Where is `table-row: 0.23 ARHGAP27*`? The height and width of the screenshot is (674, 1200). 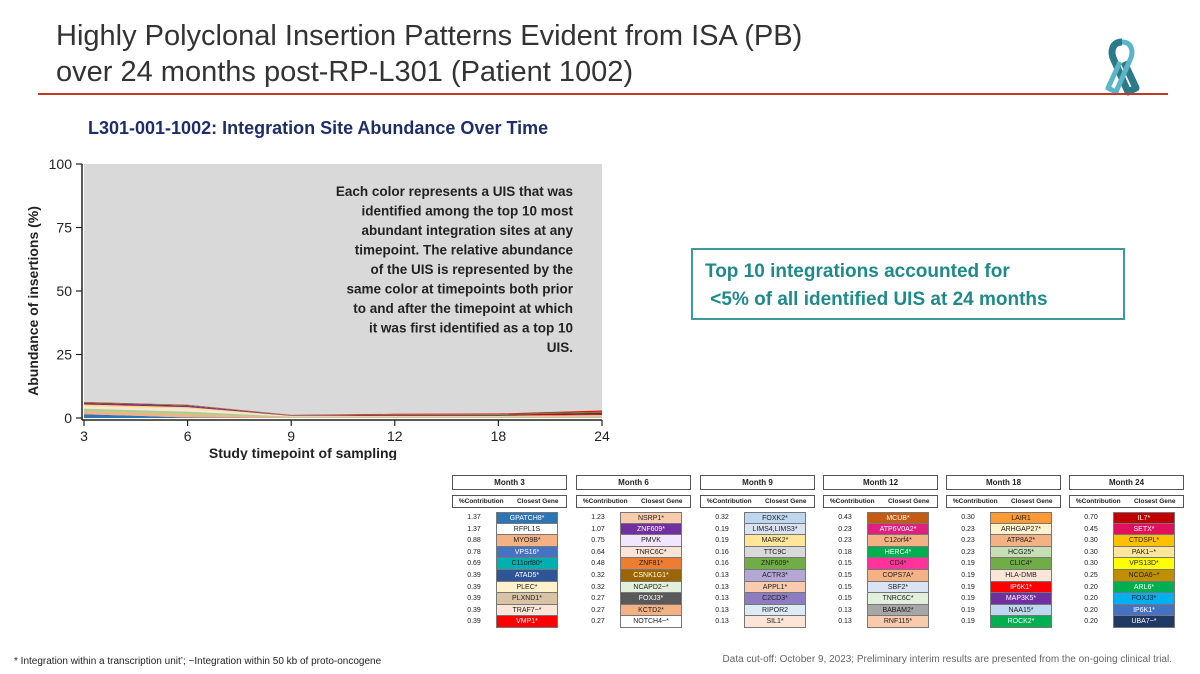
table-row: 0.23 ARHGAP27* is located at coordinates (1003, 529).